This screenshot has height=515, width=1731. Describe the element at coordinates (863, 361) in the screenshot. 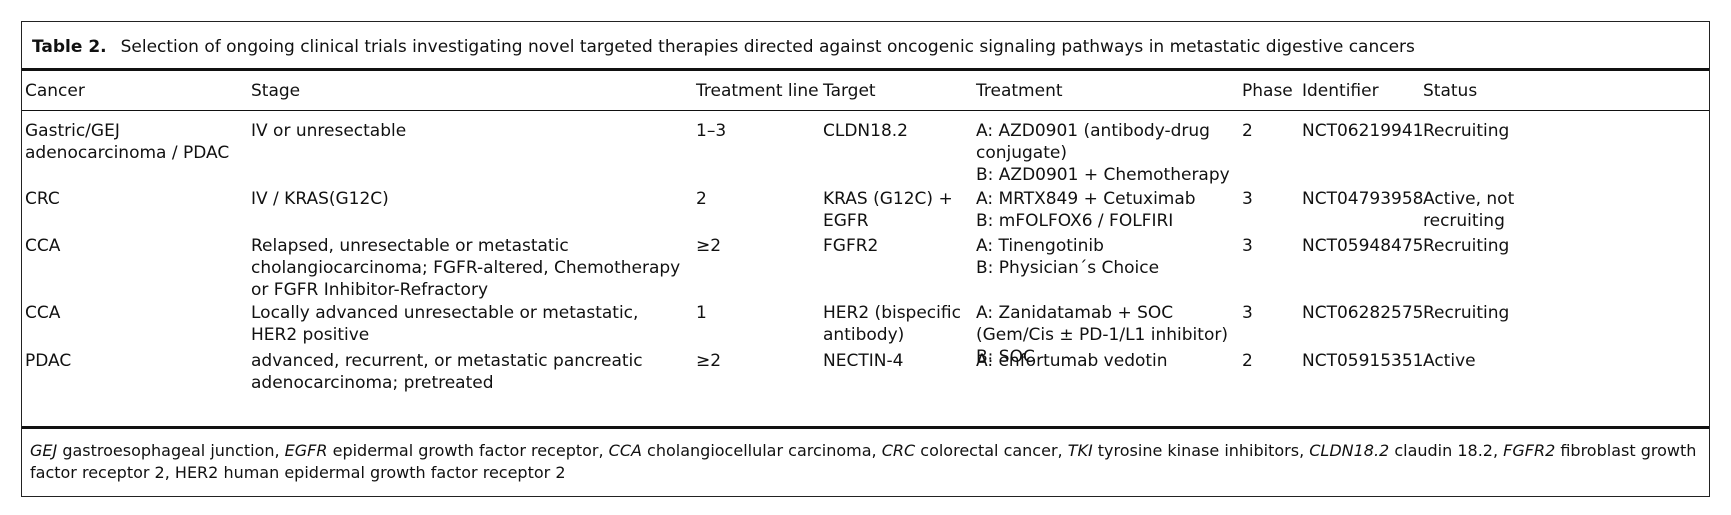

I see `cell-target: NECTIN-4` at that location.